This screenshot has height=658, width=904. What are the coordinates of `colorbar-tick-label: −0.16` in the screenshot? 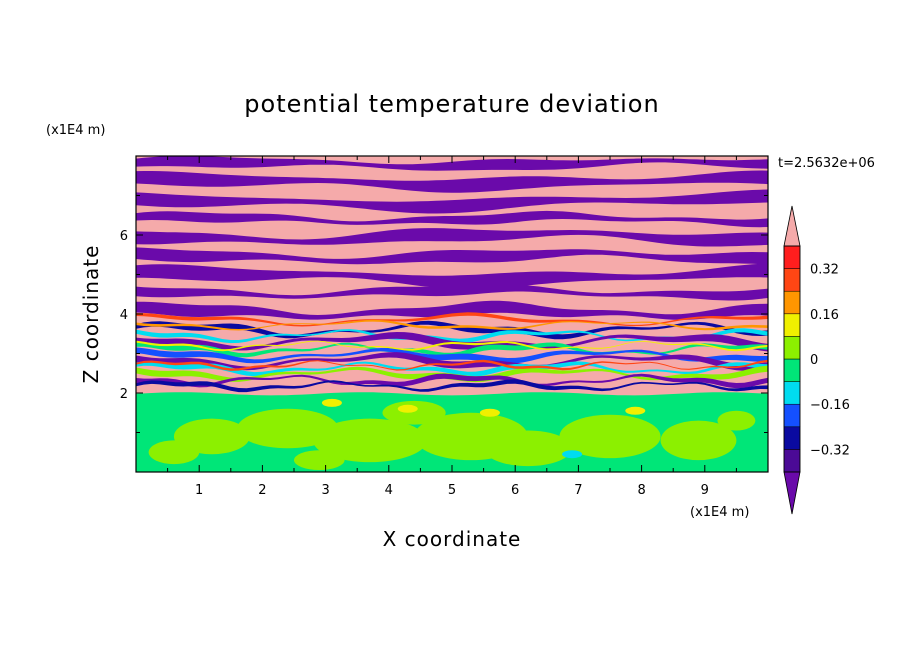 It's located at (830, 405).